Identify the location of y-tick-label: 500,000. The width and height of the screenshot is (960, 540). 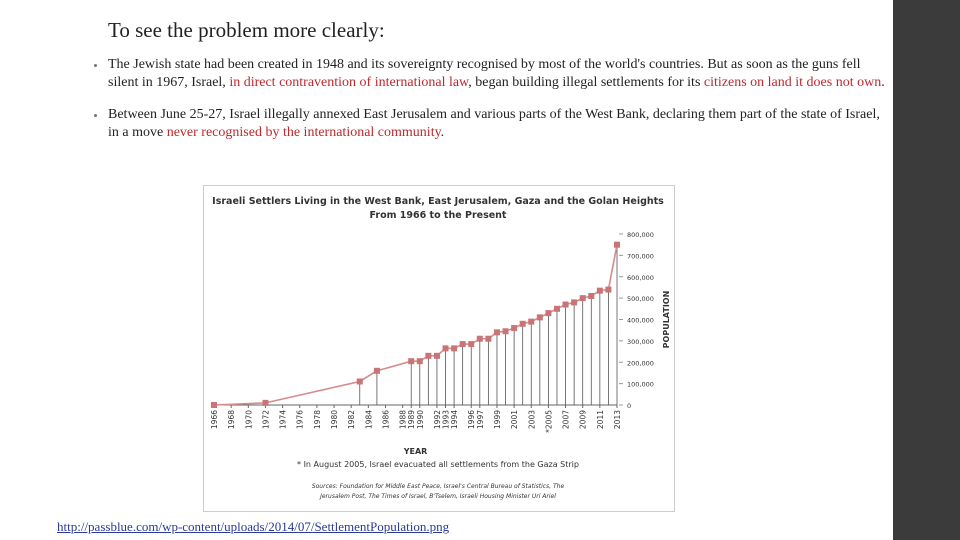
(640, 299).